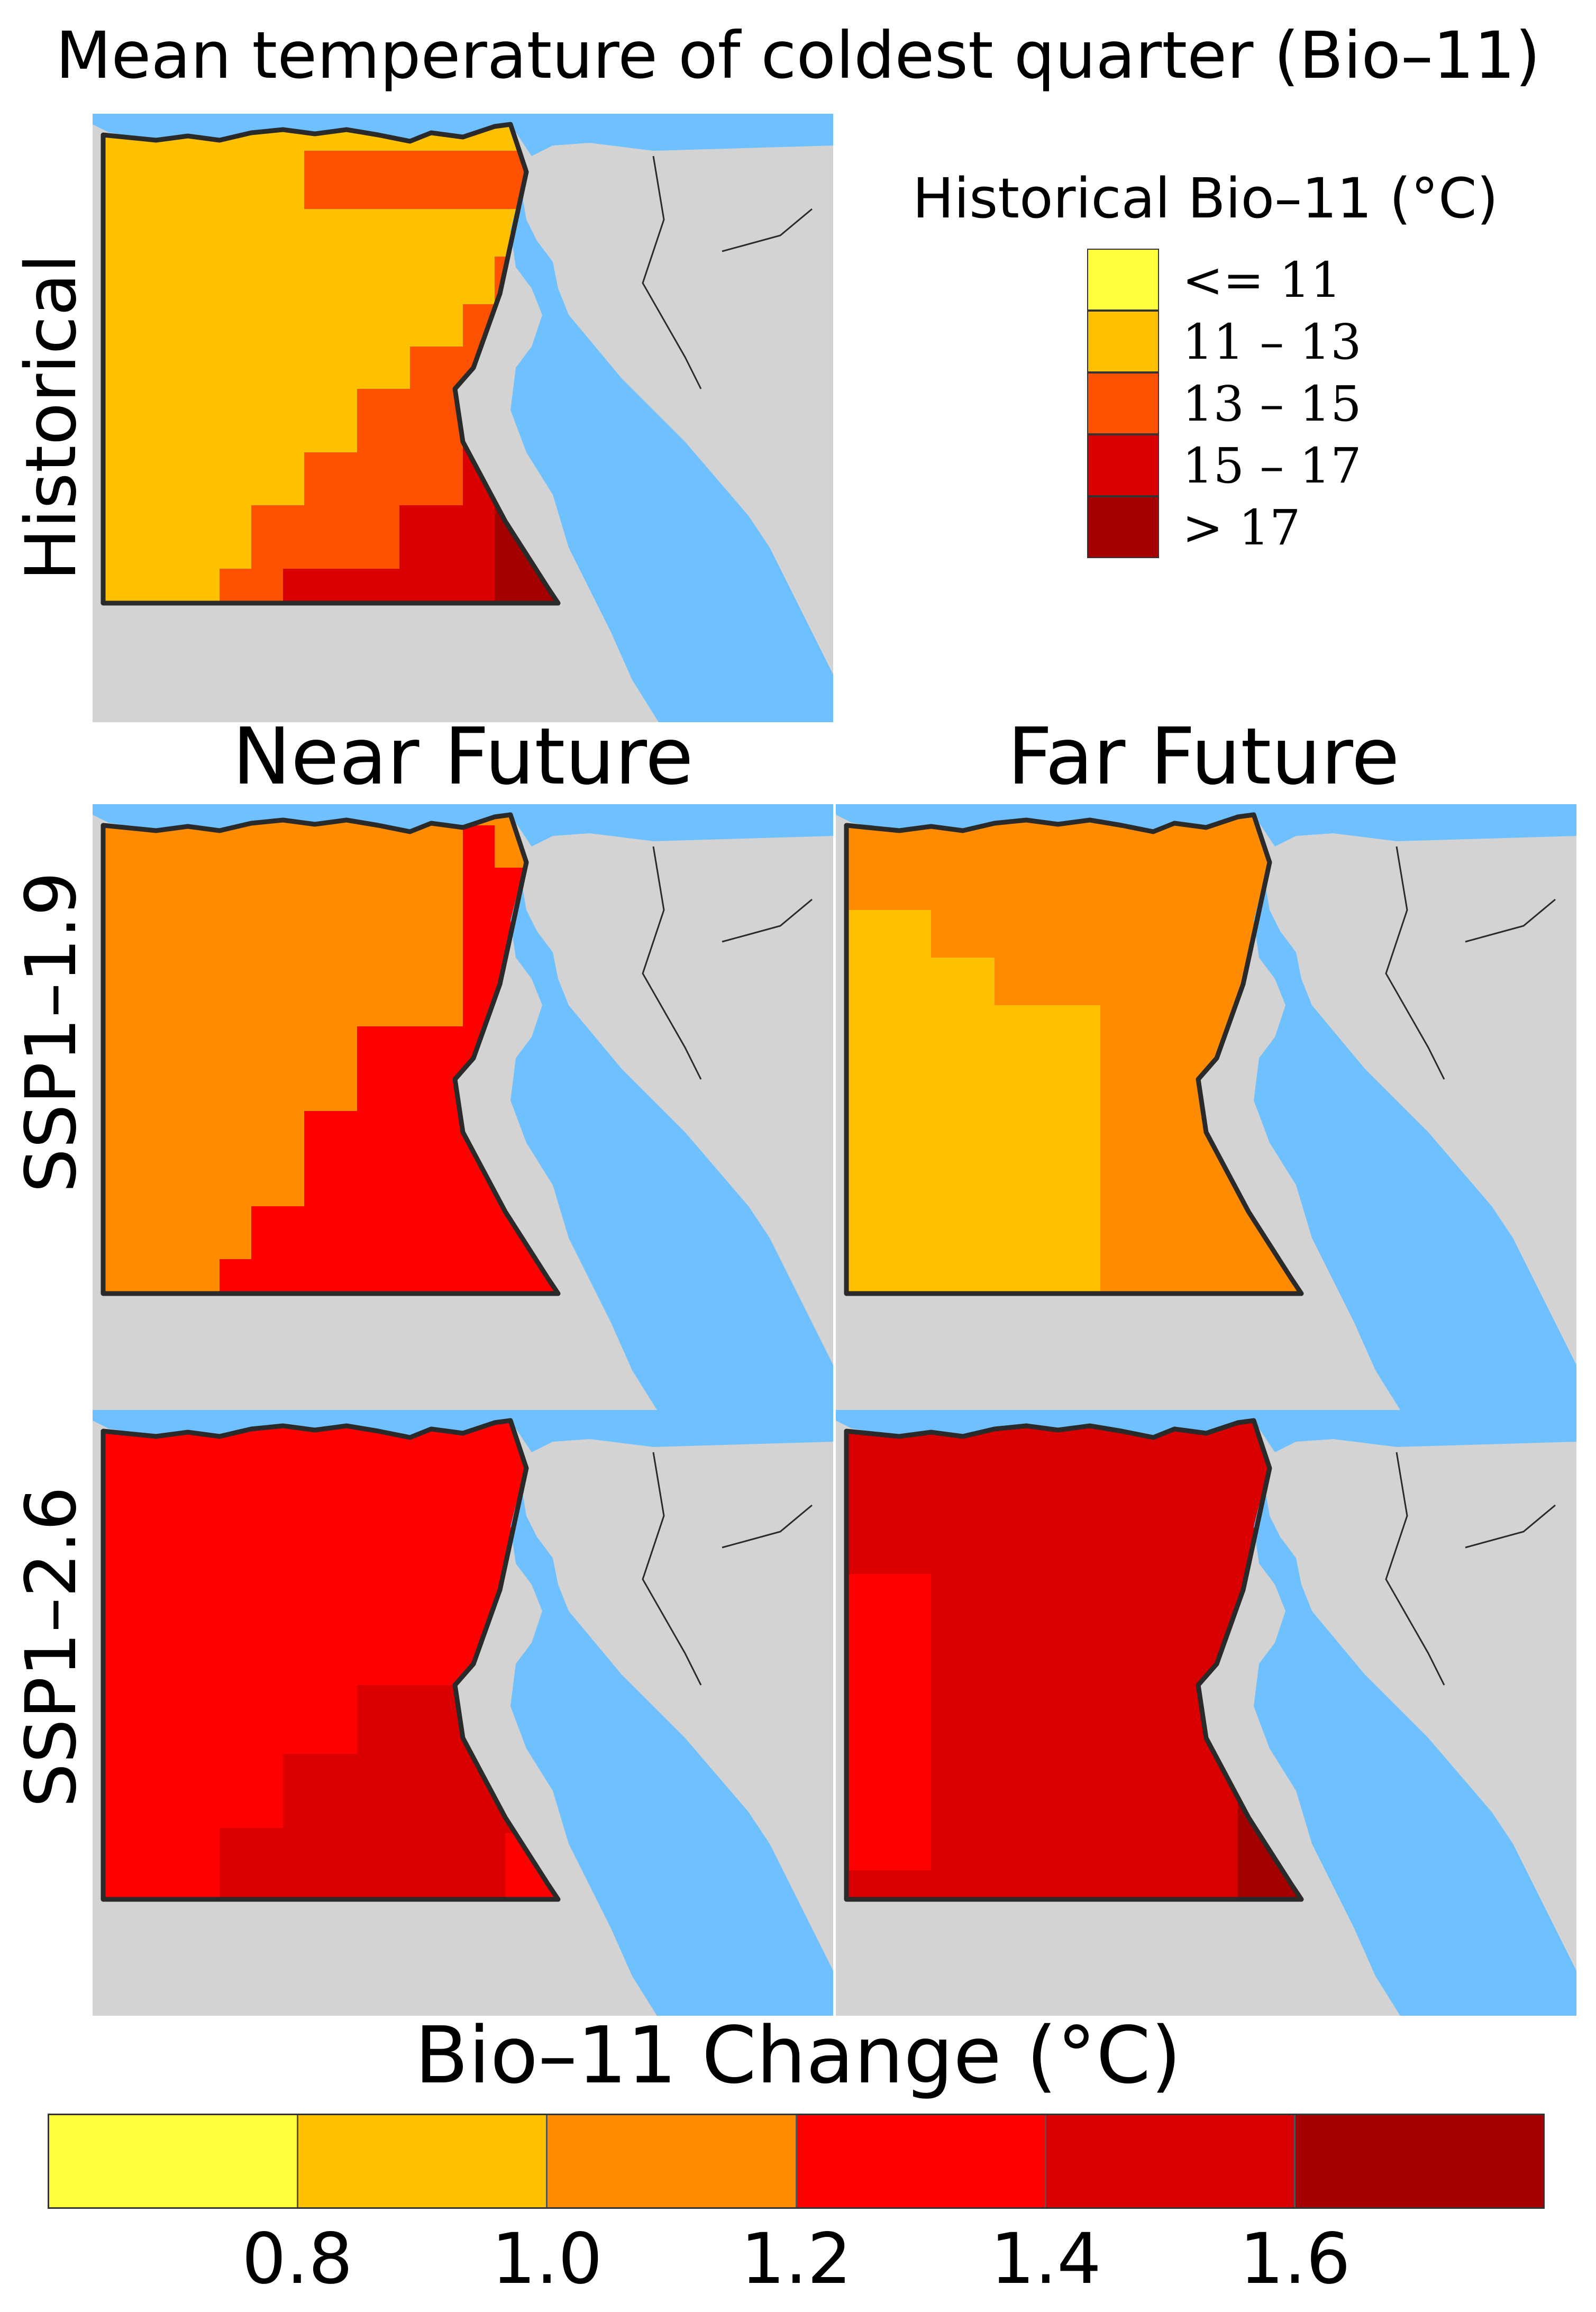  Describe the element at coordinates (463, 756) in the screenshot. I see `column-title-near-future: Near Future` at that location.